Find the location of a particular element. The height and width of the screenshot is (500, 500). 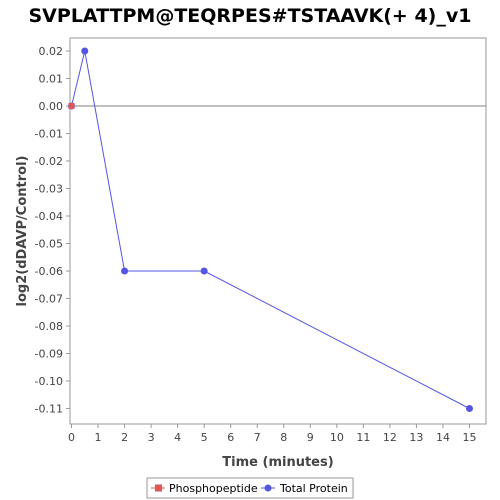

y-tick-label: -0.02 is located at coordinates (49, 161).